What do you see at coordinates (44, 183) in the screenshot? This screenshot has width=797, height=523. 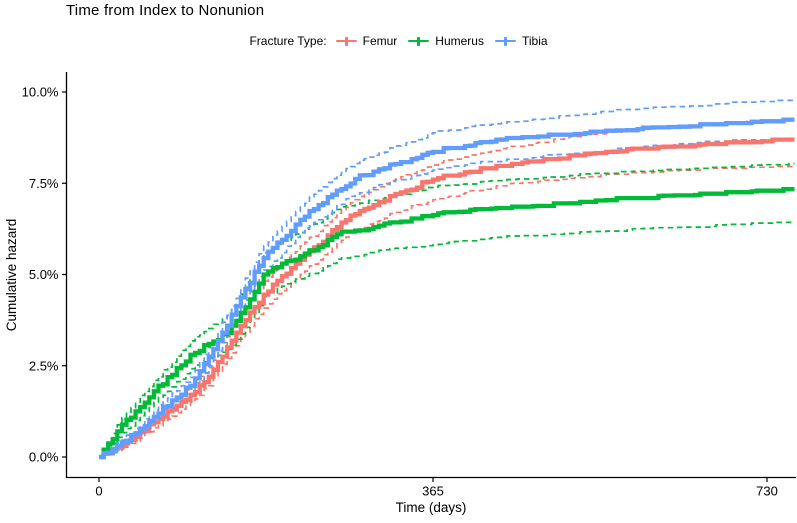 I see `y-tick-label: 7.5%` at bounding box center [44, 183].